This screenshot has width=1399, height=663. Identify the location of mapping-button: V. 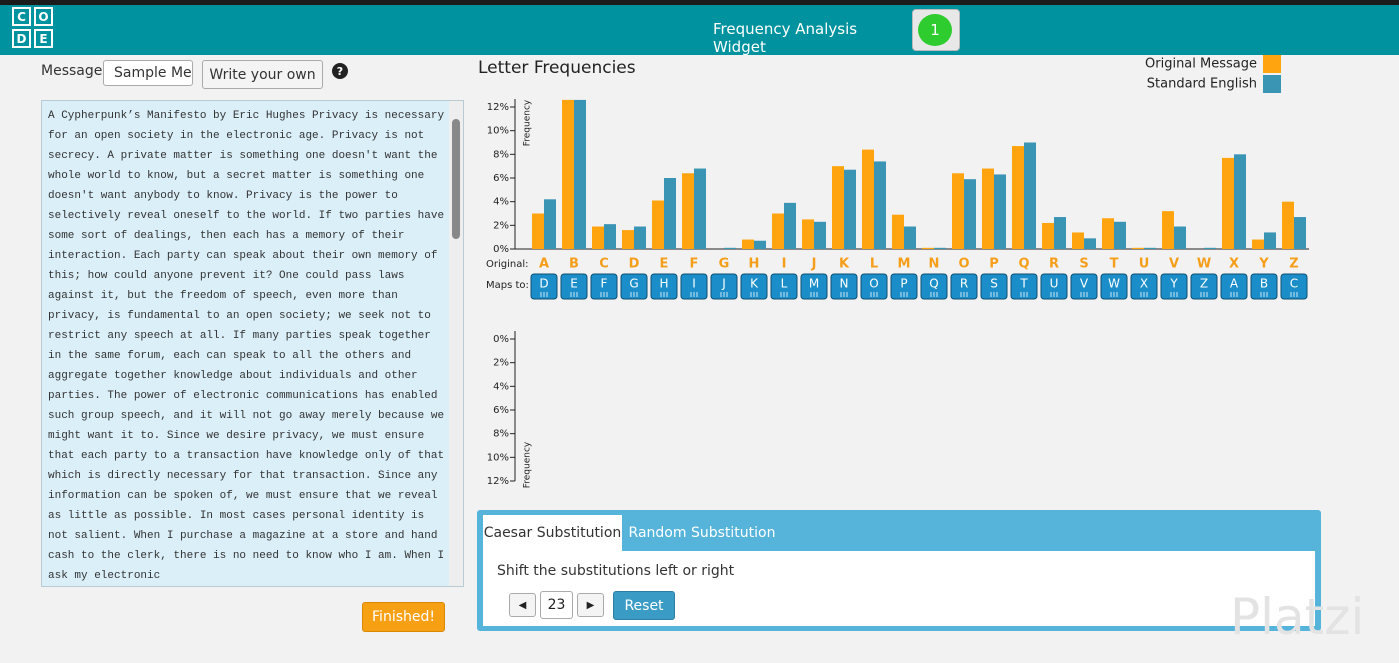
(1084, 286).